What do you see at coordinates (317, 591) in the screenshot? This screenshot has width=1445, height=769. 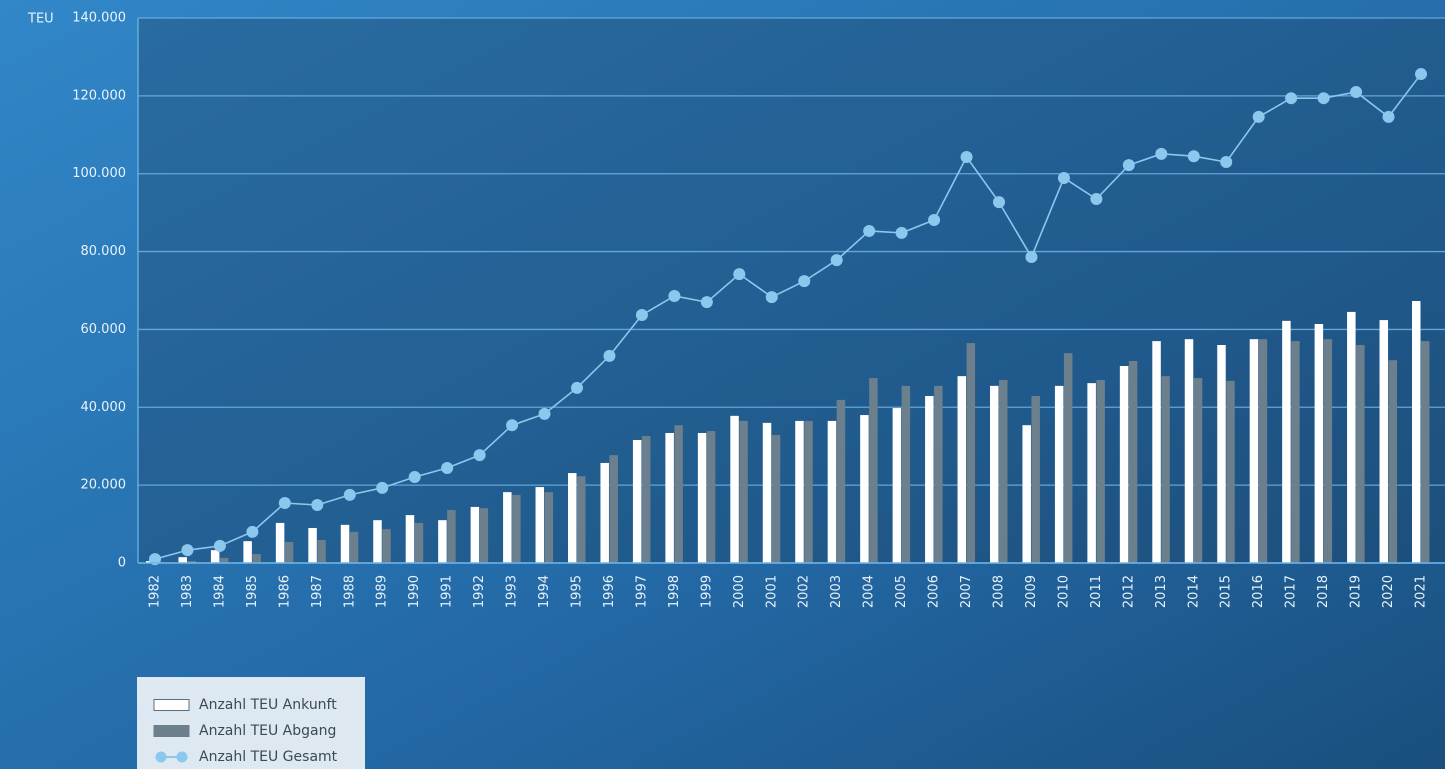 I see `x-tick-label: 1987` at bounding box center [317, 591].